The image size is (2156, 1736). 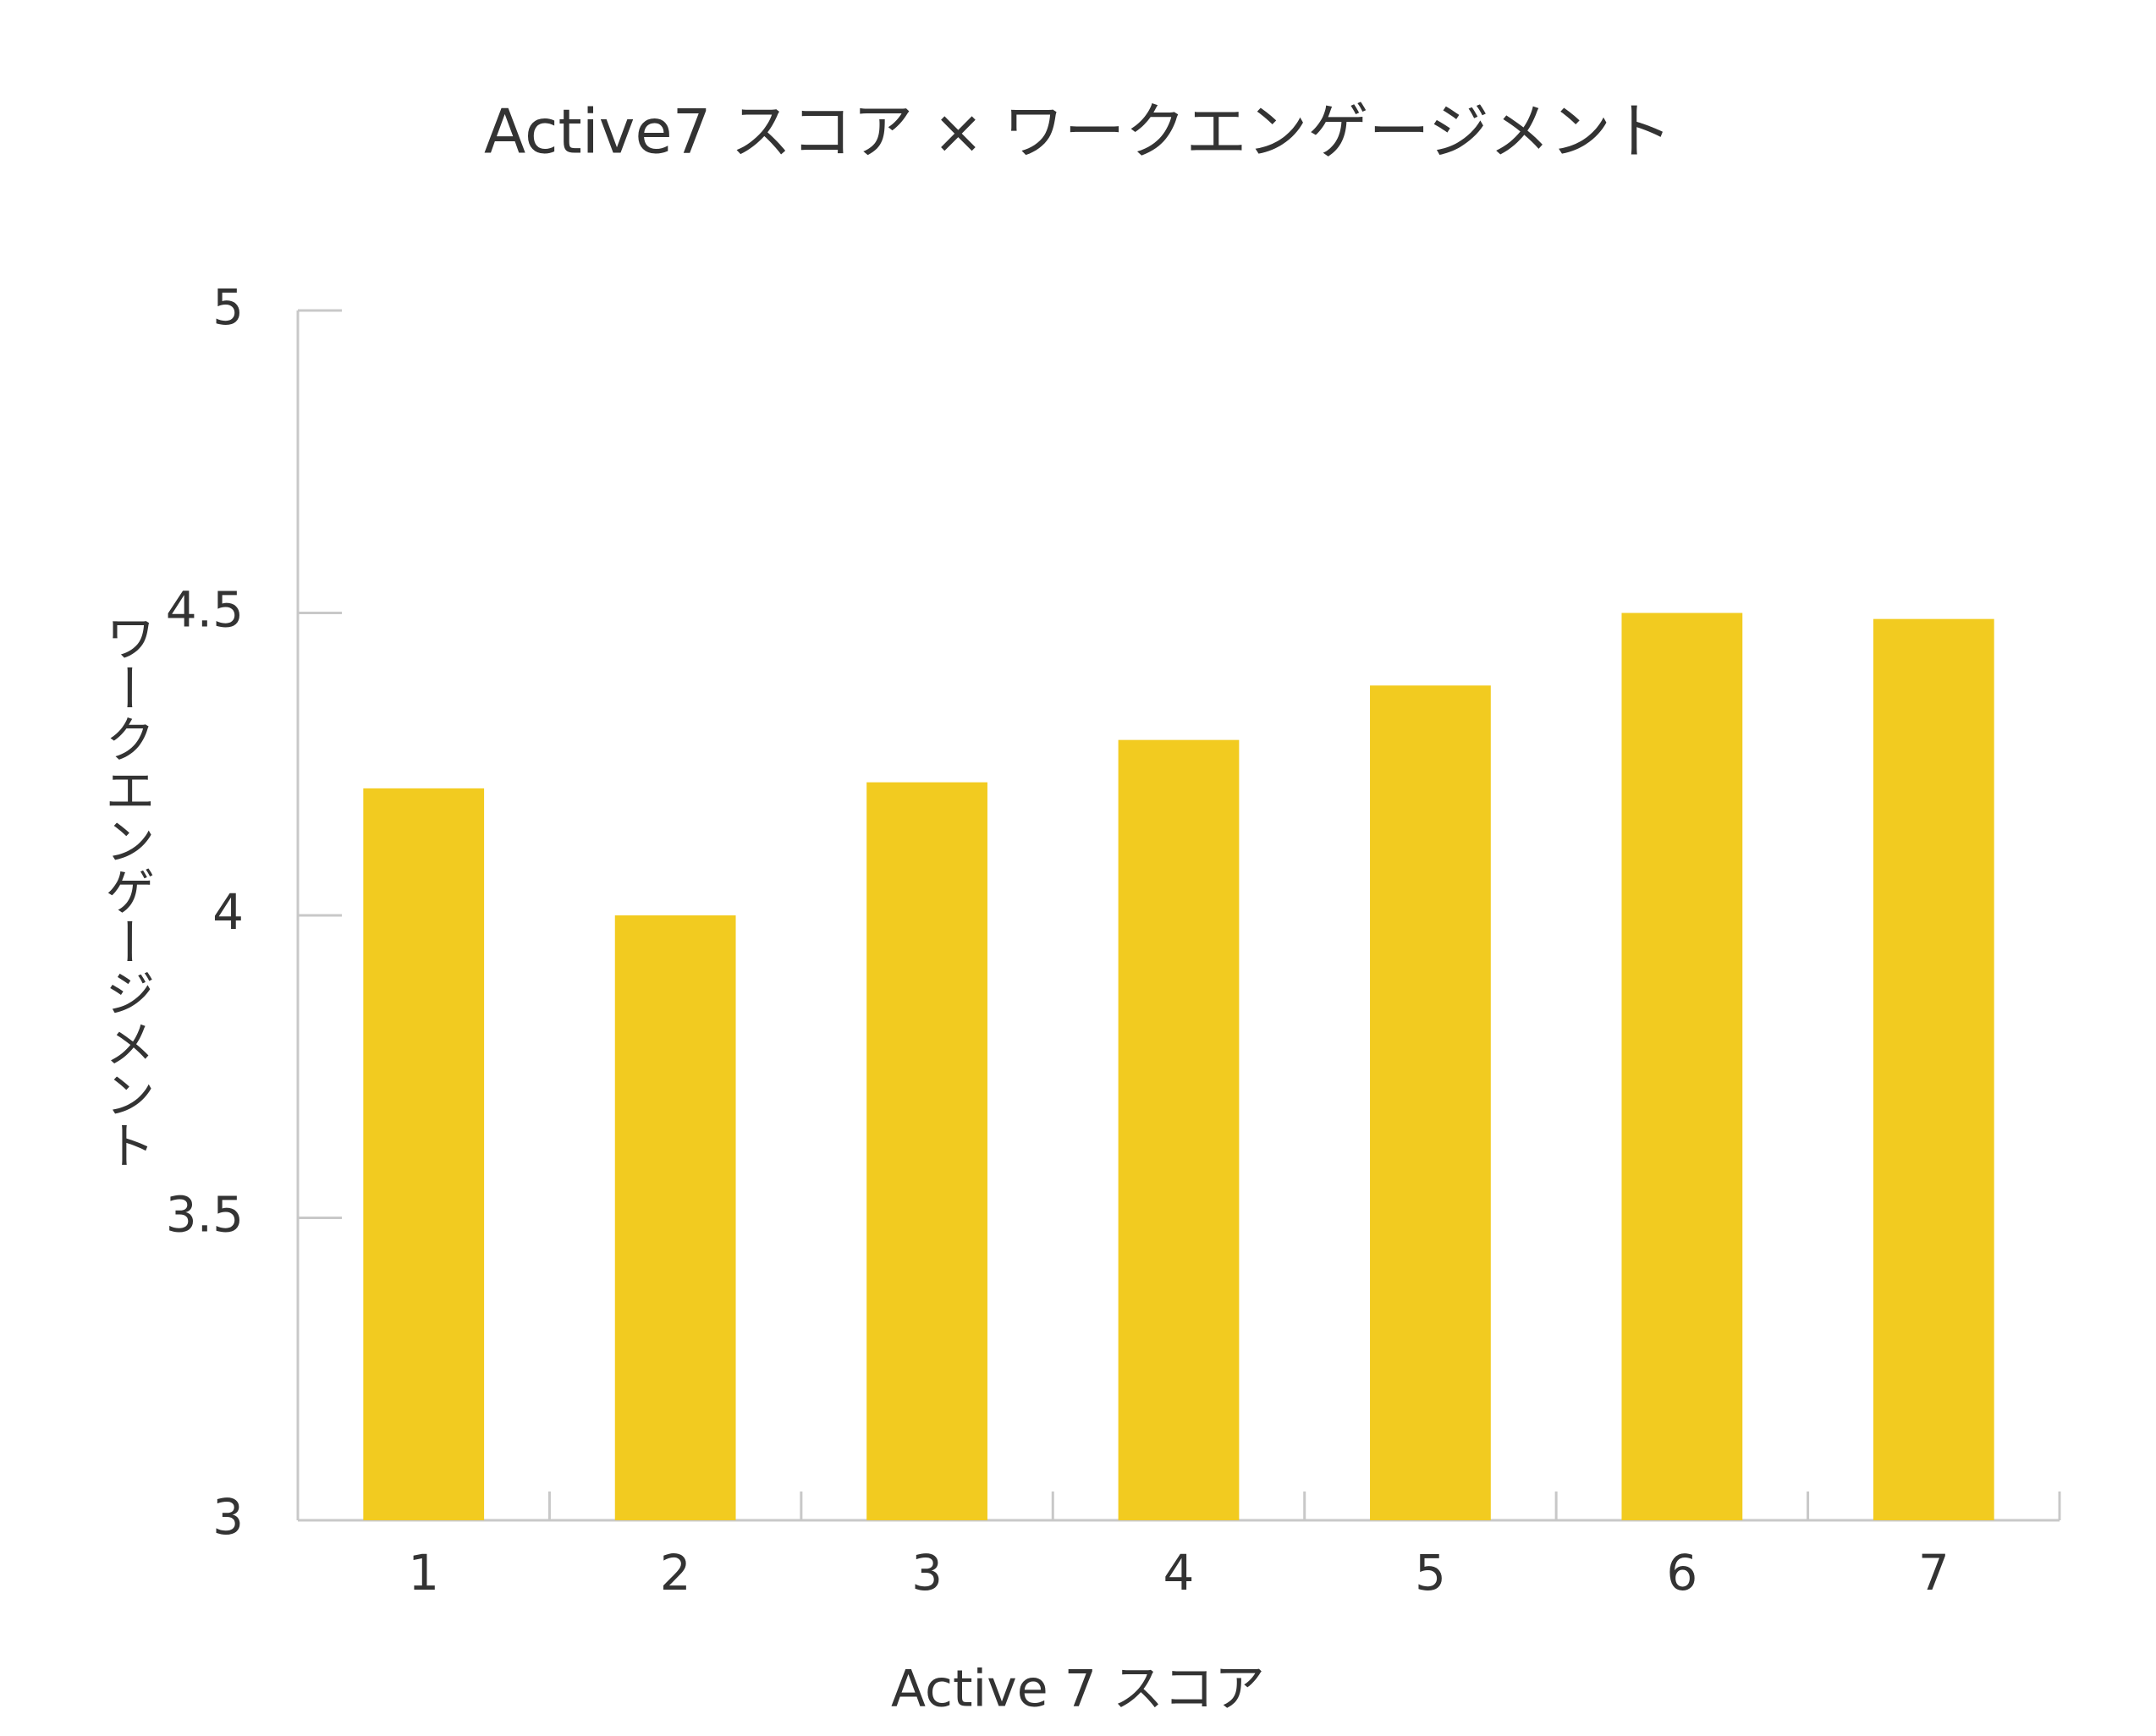 What do you see at coordinates (1078, 132) in the screenshot?
I see `chart-title: Active7 スコア × ワークエンゲージメント` at bounding box center [1078, 132].